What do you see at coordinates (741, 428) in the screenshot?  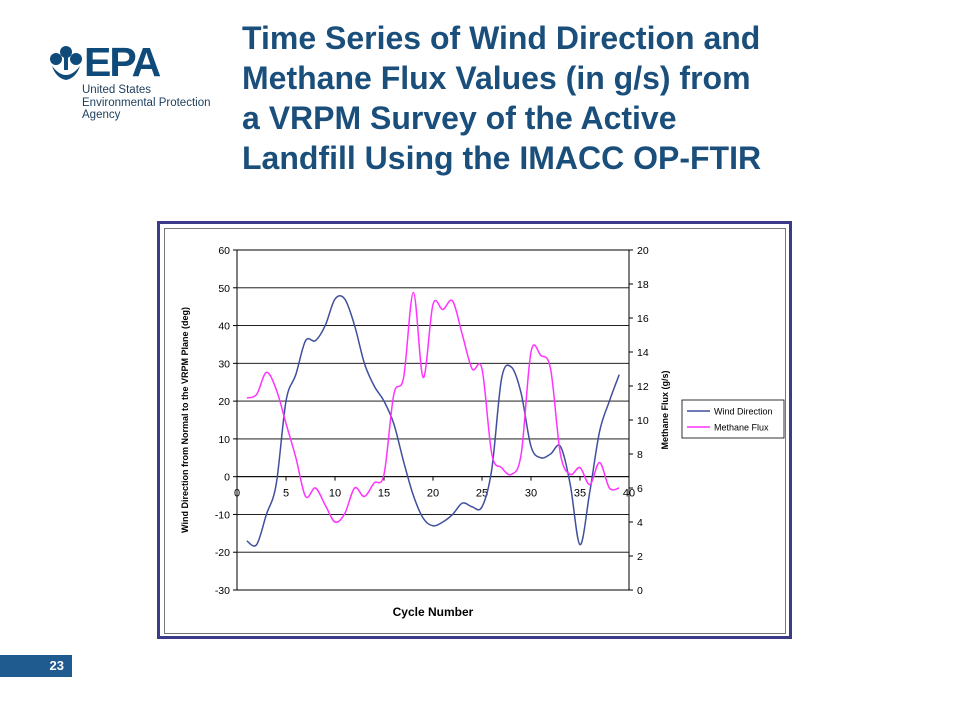 I see `legend-entry: Methane Flux` at bounding box center [741, 428].